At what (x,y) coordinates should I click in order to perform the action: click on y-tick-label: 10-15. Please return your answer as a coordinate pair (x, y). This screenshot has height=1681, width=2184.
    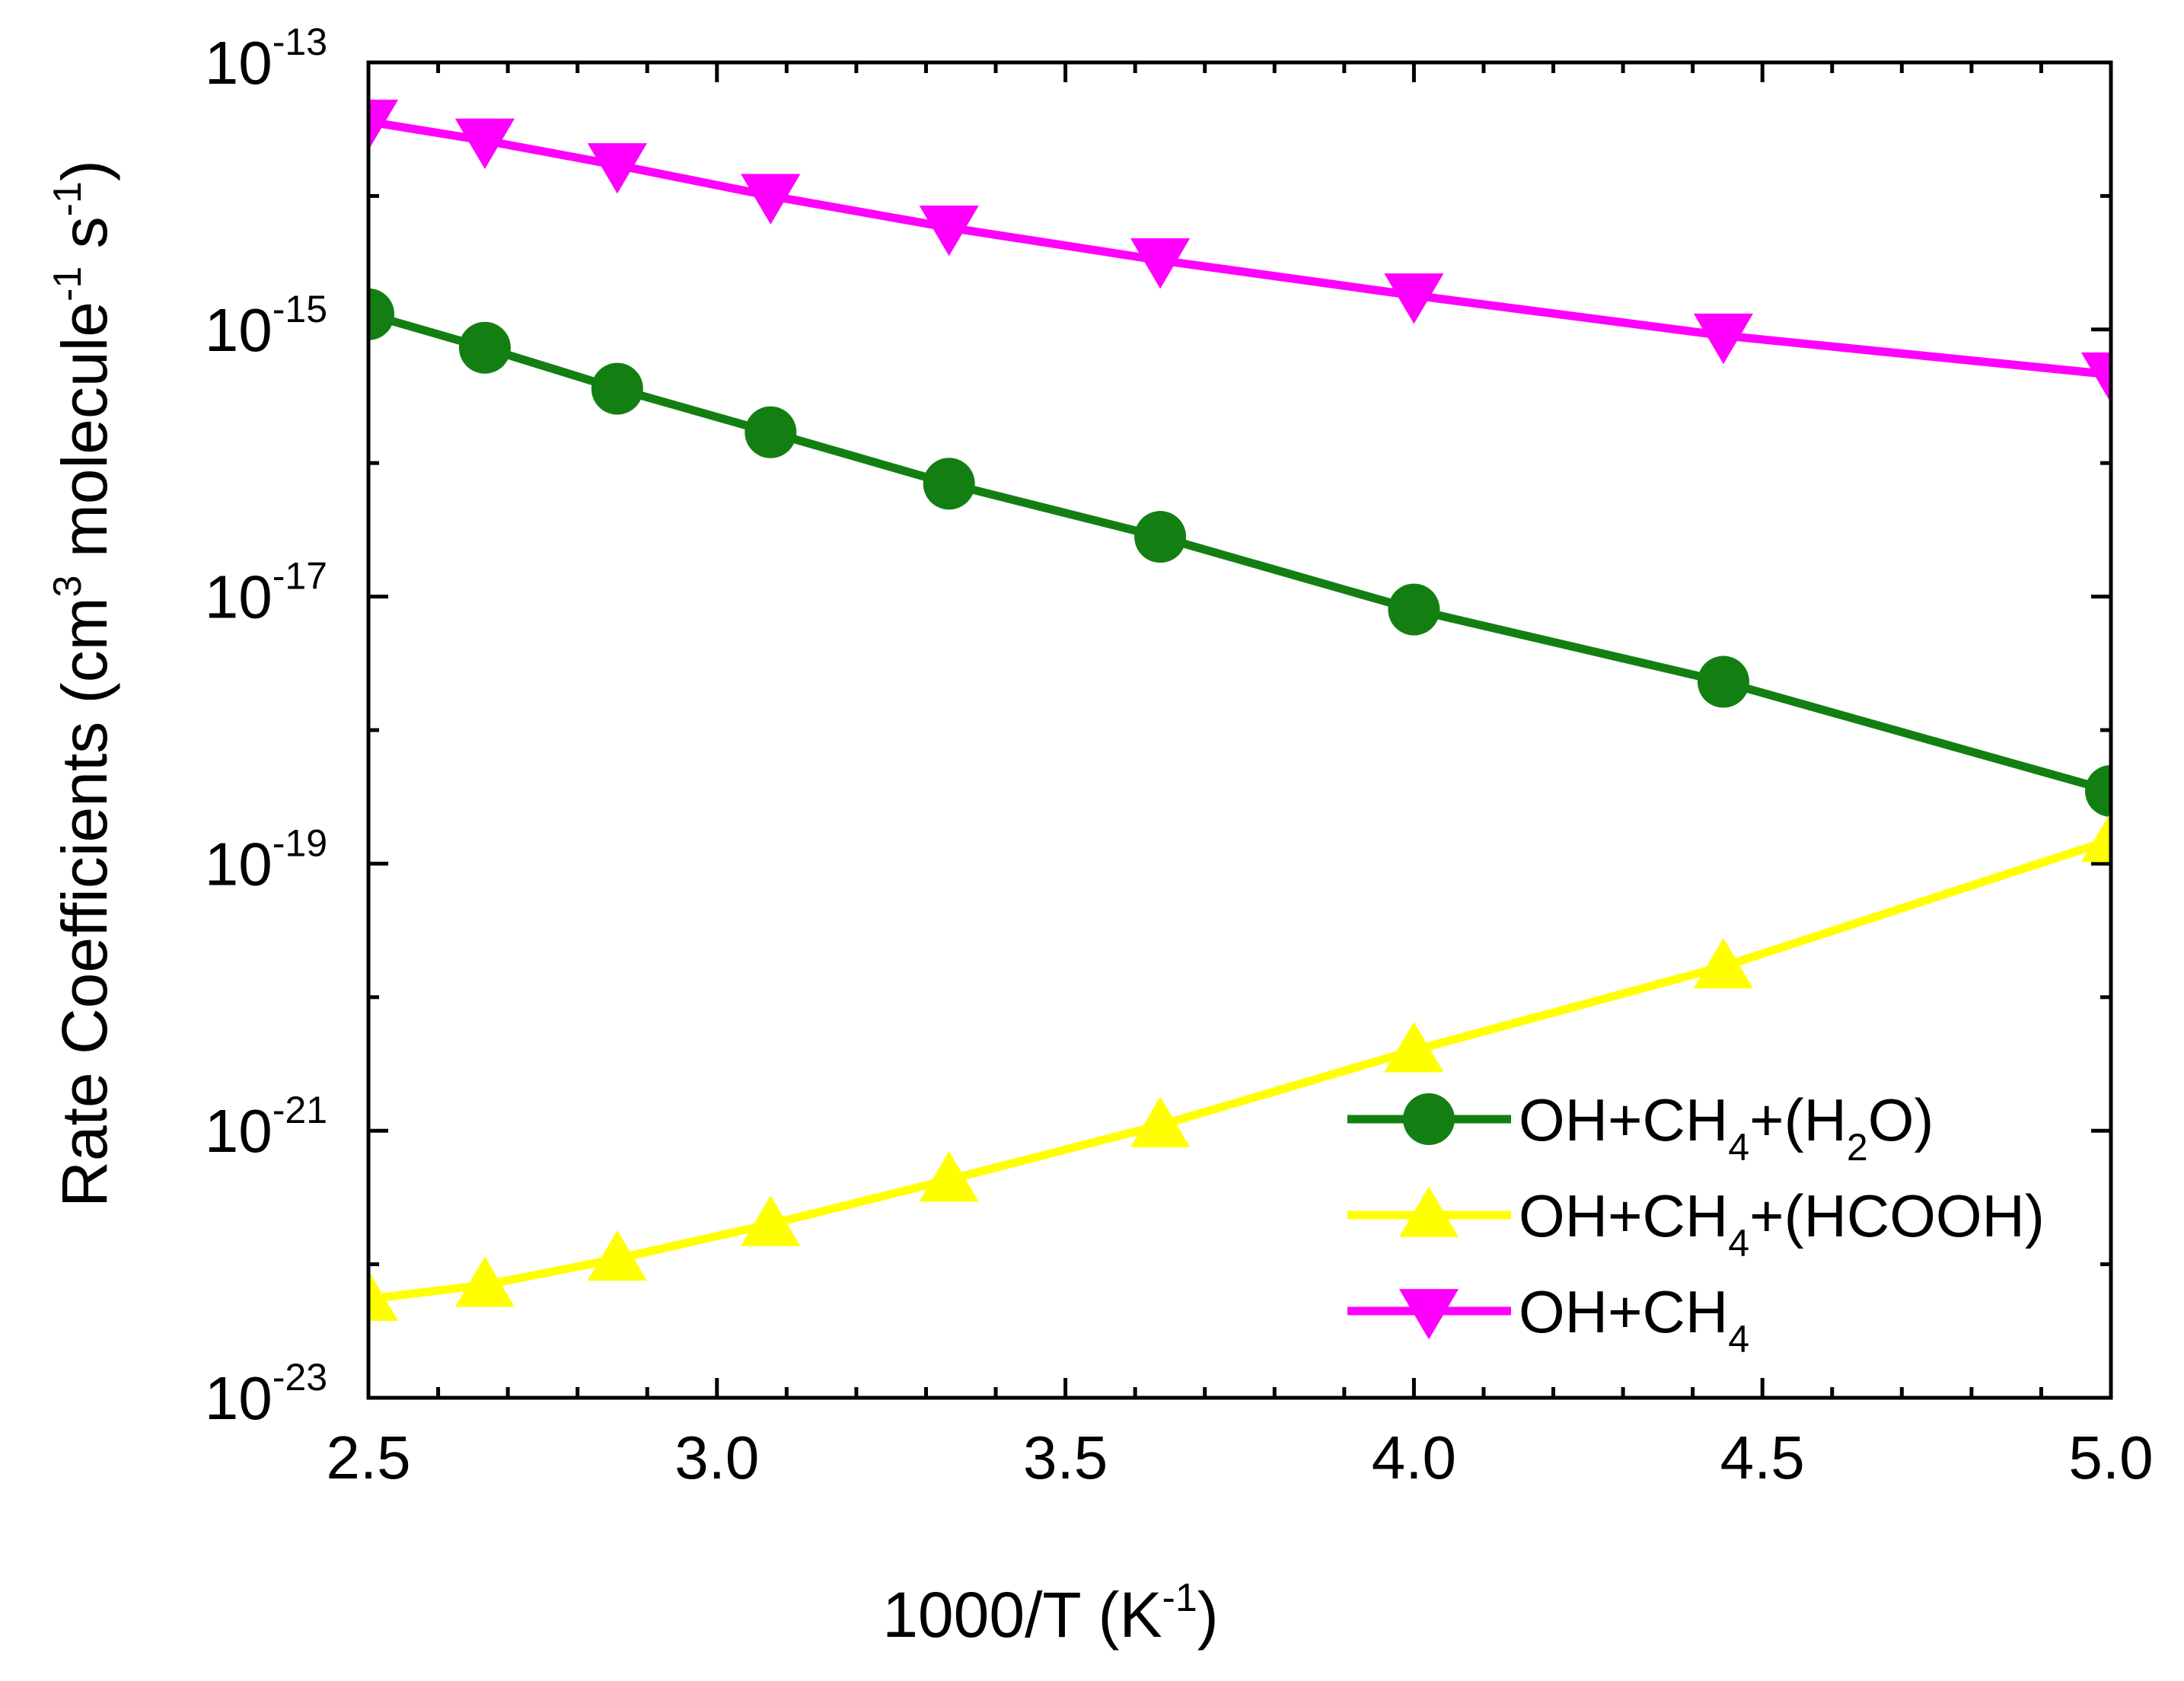
    Looking at the image, I should click on (266, 326).